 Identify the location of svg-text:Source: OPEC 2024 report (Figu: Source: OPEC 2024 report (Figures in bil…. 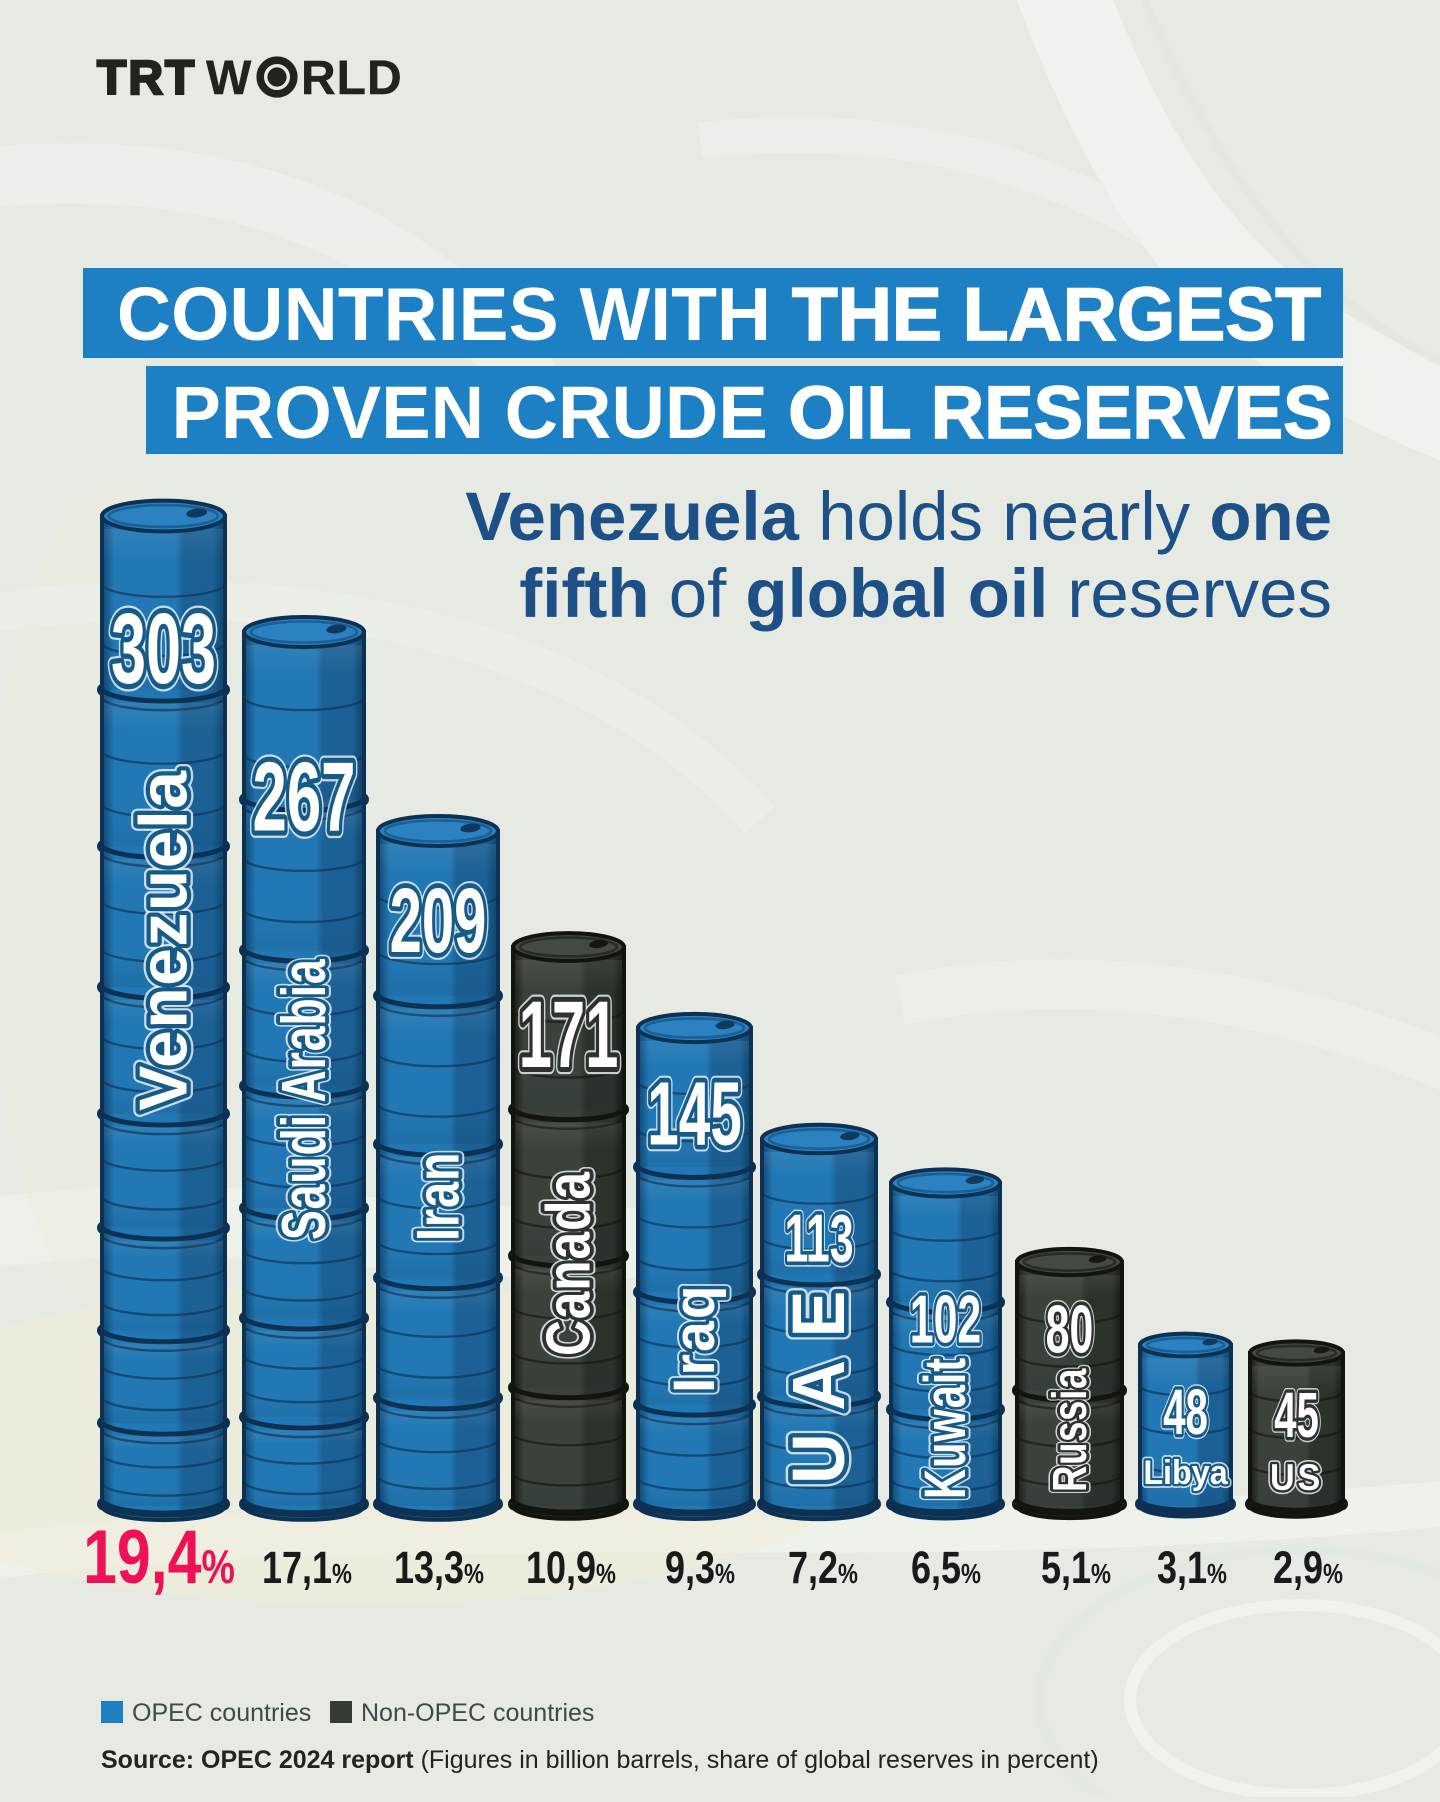
(600, 1760).